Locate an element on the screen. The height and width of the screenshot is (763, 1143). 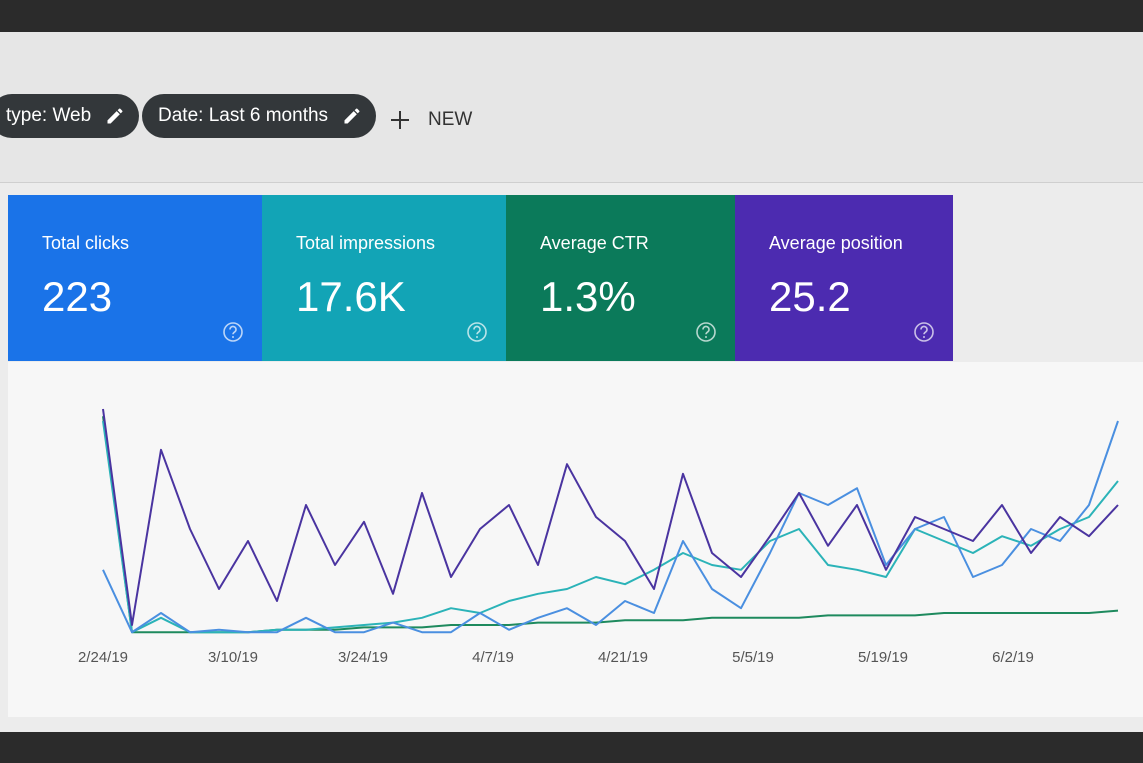
metric-value: 25.2 is located at coordinates (810, 296).